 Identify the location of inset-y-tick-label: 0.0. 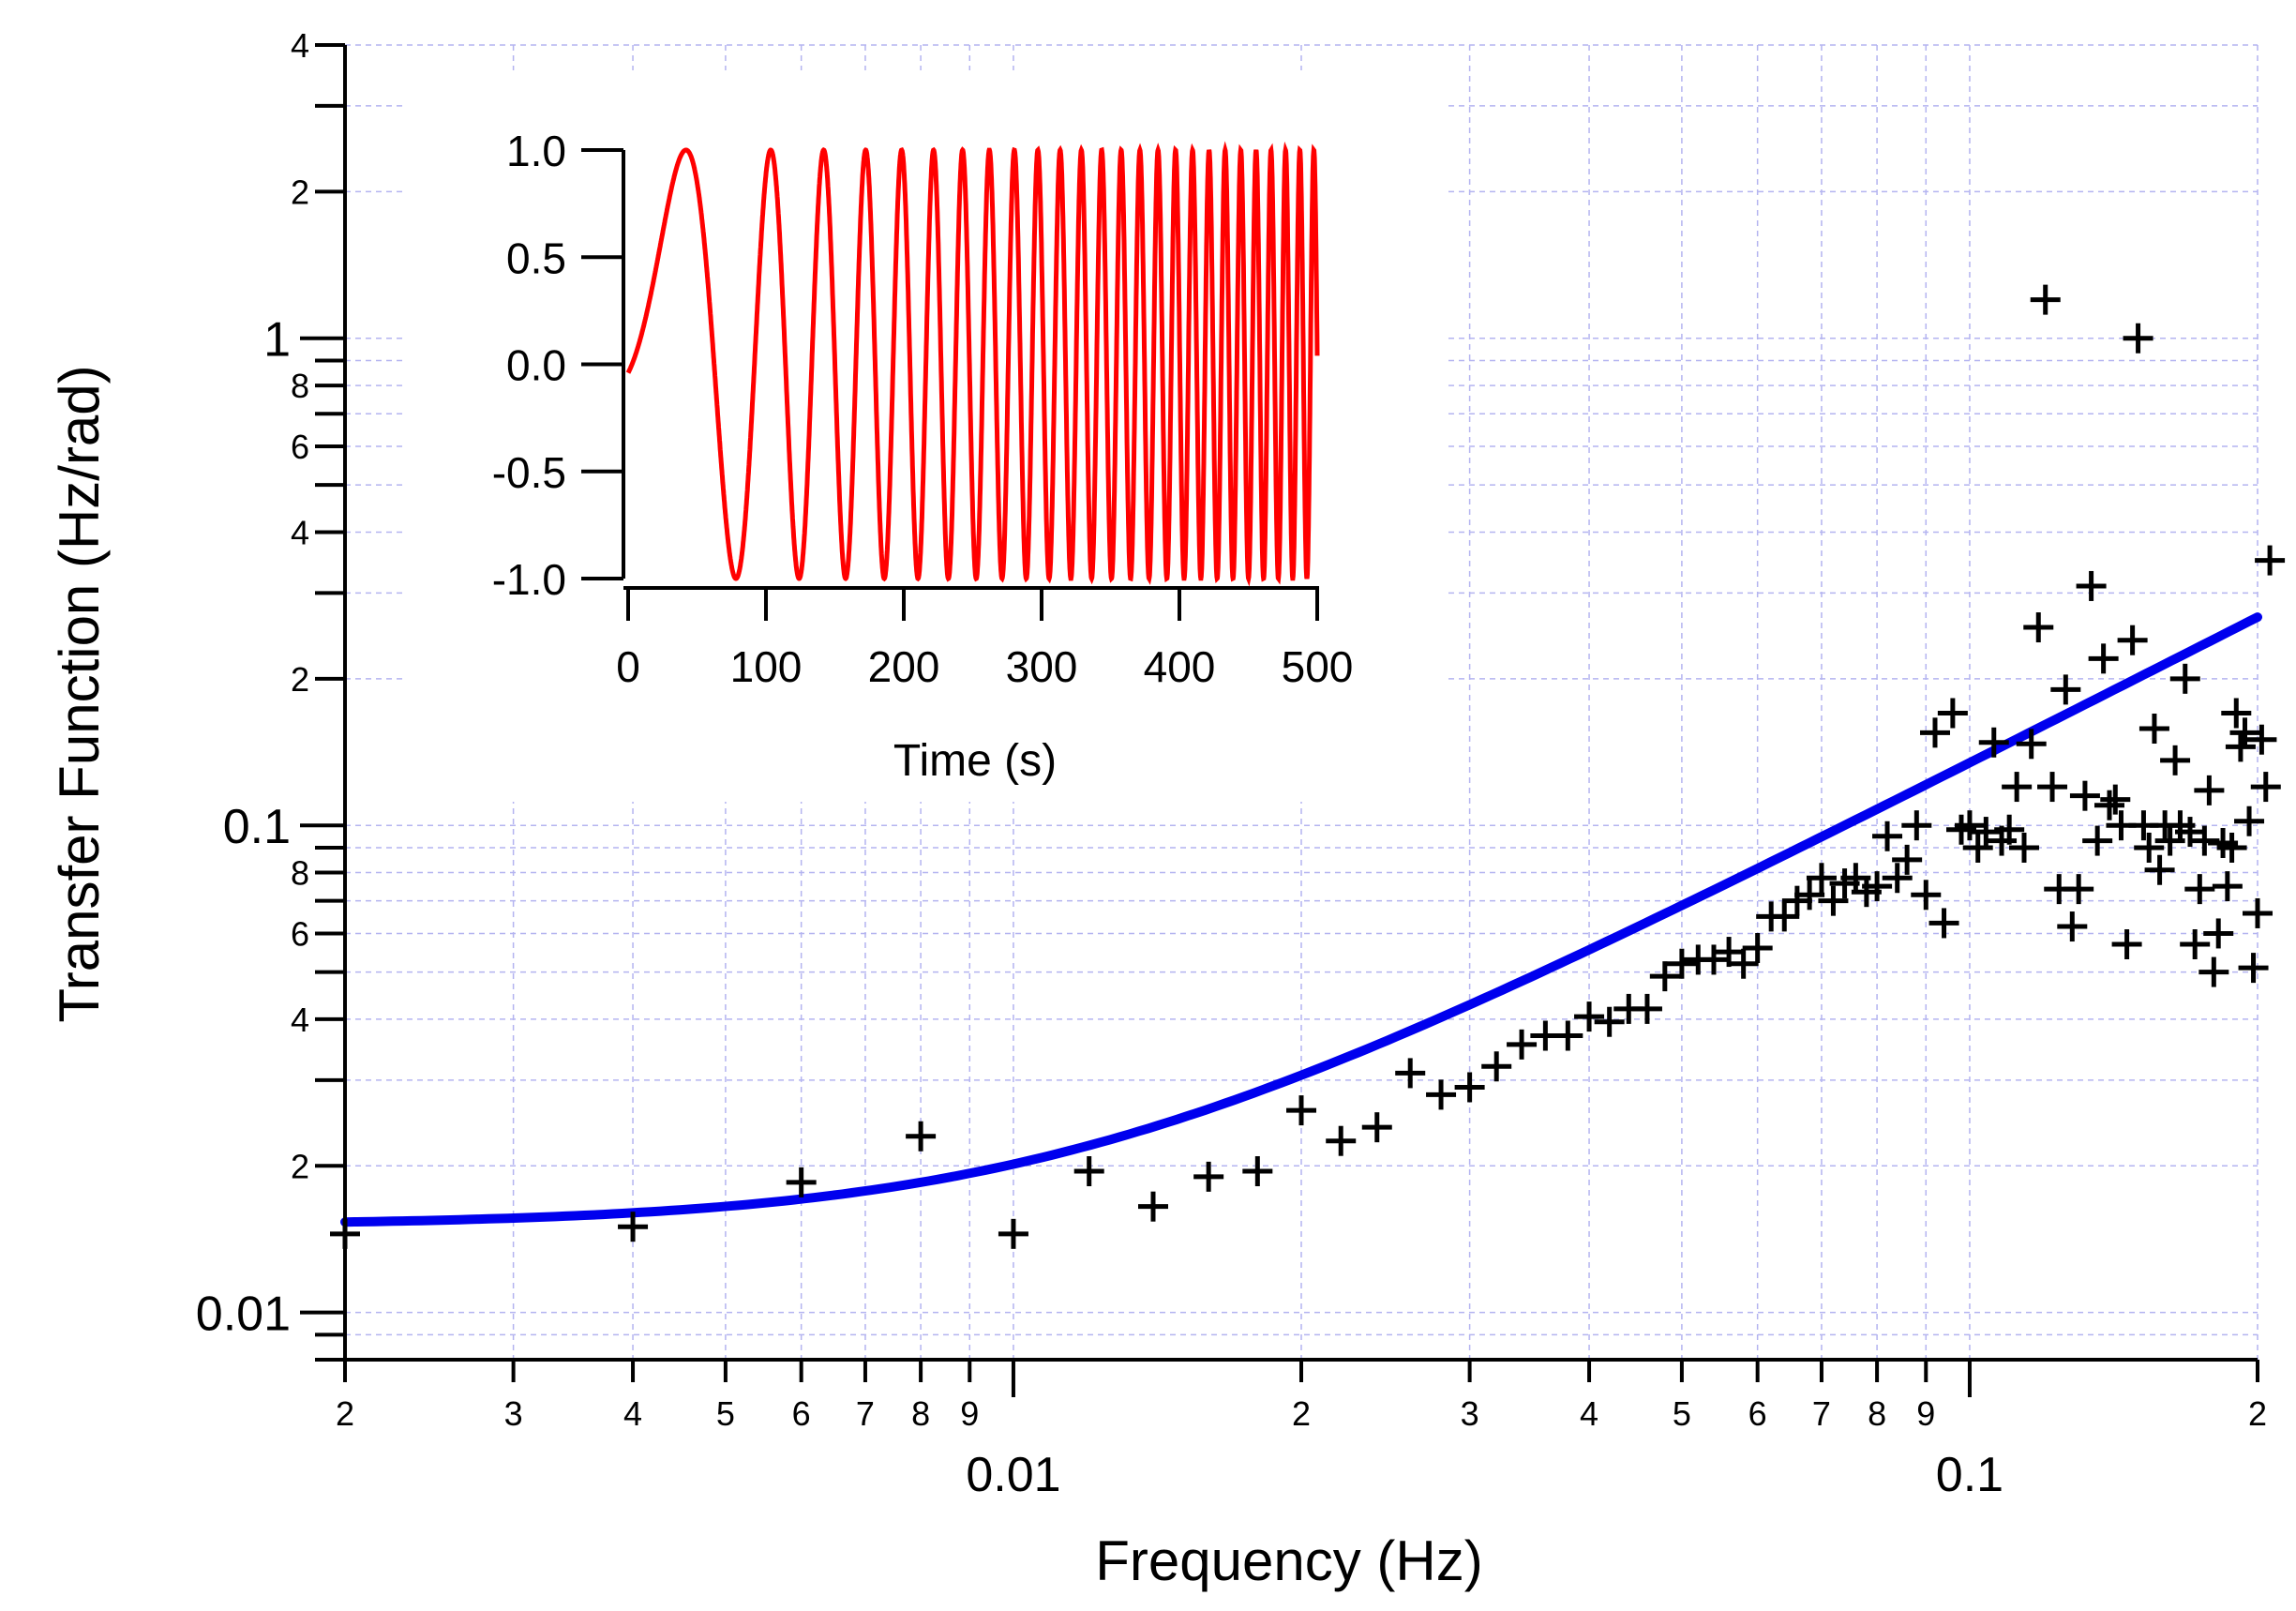
(536, 366).